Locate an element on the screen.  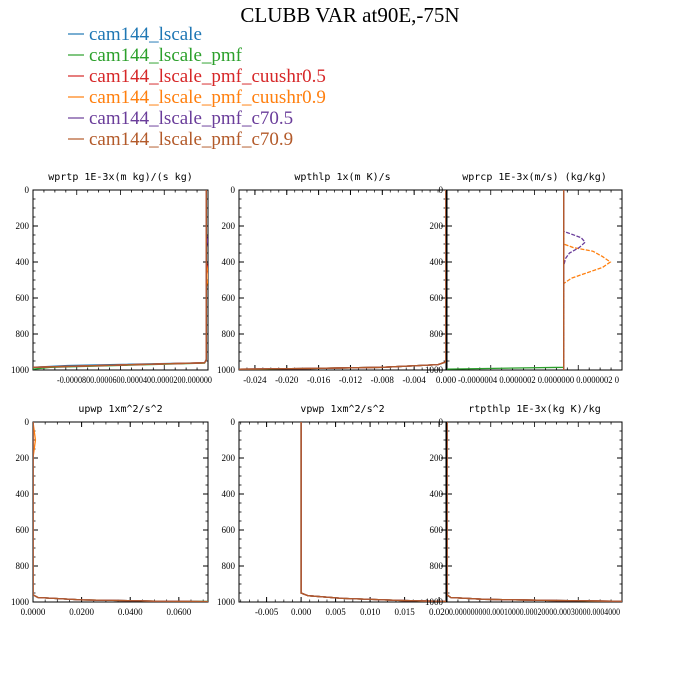
x-tick-label: -0.020 is located at coordinates (287, 380).